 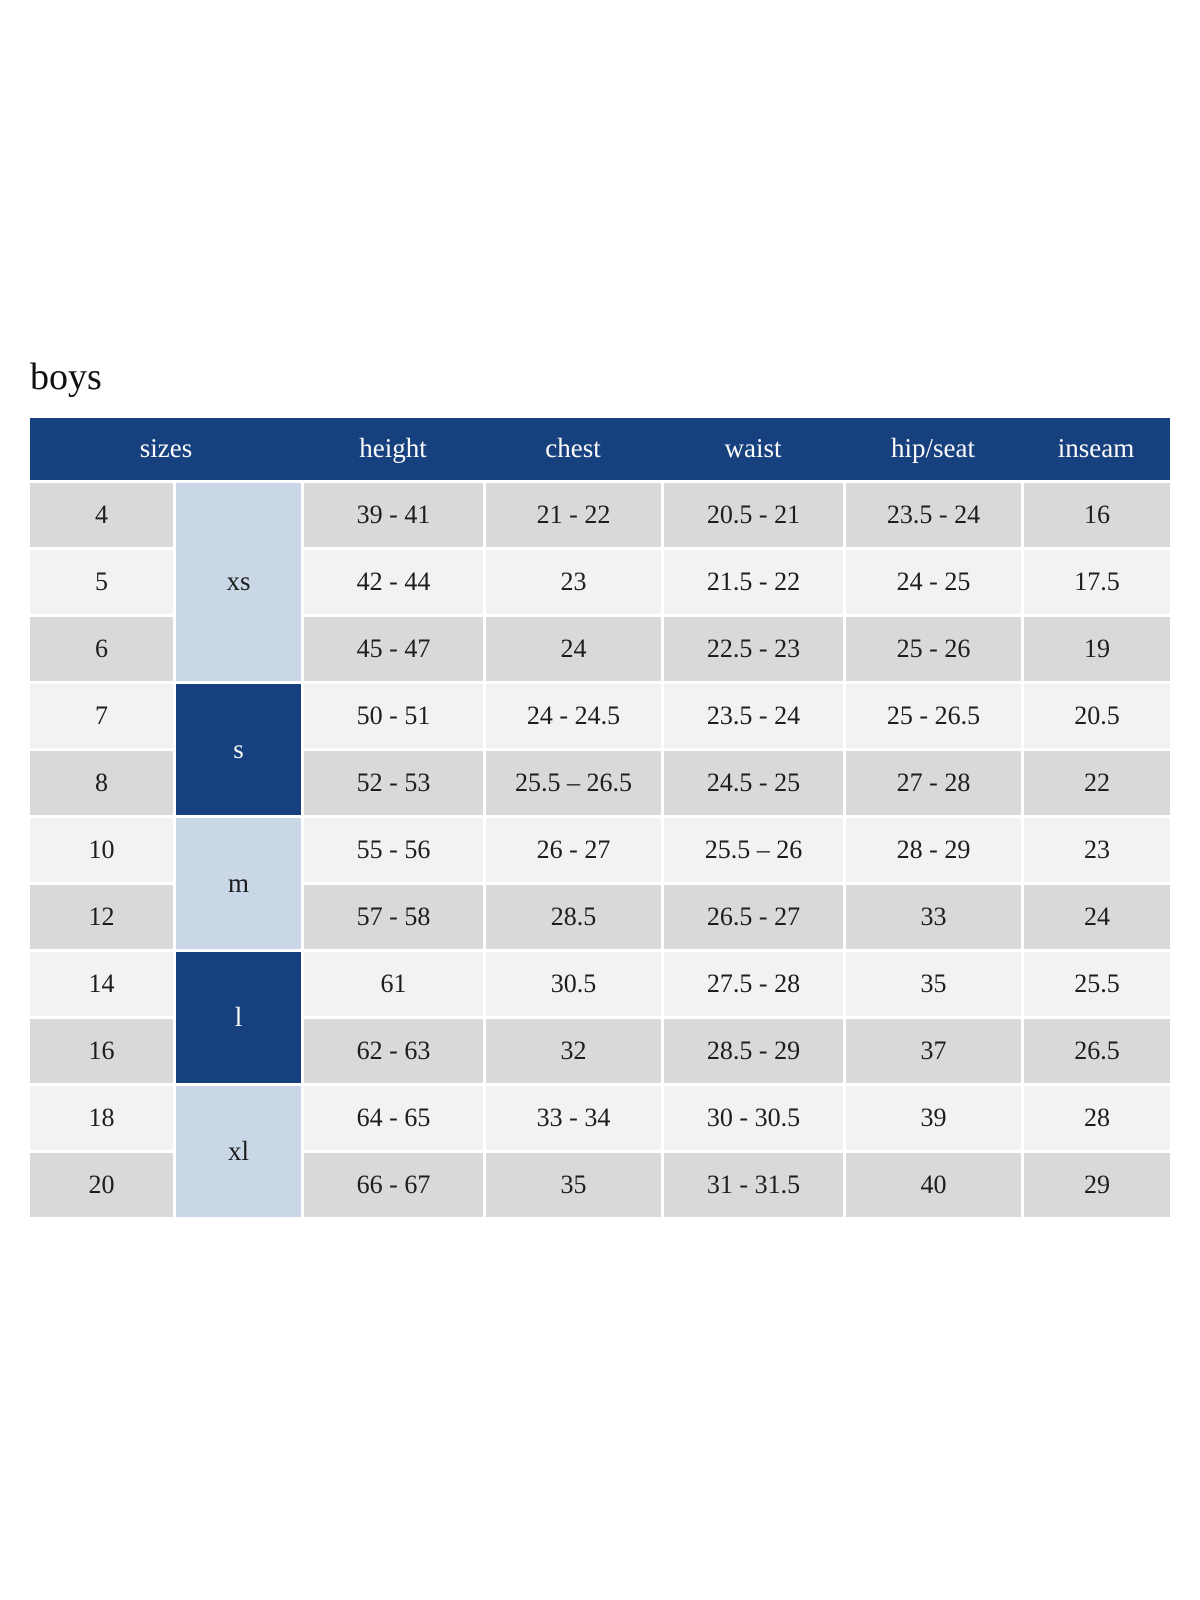 I want to click on table-header-row: sizes height chest waist hip/seat inseam, so click(x=600, y=448).